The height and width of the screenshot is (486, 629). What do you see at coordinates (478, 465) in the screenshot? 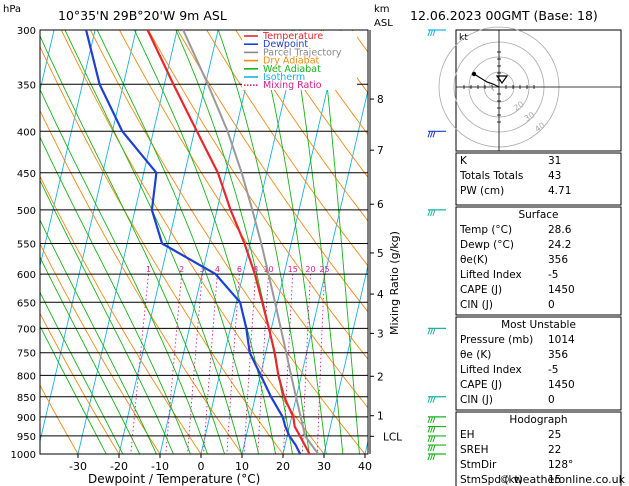
I see `index-label: StmDir` at bounding box center [478, 465].